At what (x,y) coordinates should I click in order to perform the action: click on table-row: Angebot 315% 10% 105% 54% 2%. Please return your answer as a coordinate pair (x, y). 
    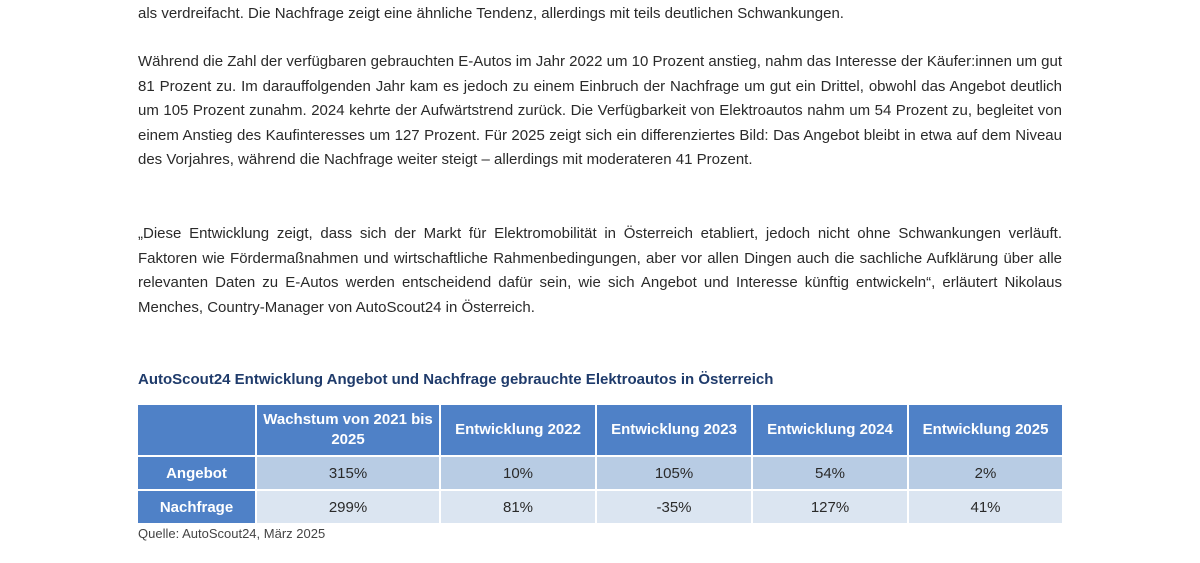
    Looking at the image, I should click on (600, 472).